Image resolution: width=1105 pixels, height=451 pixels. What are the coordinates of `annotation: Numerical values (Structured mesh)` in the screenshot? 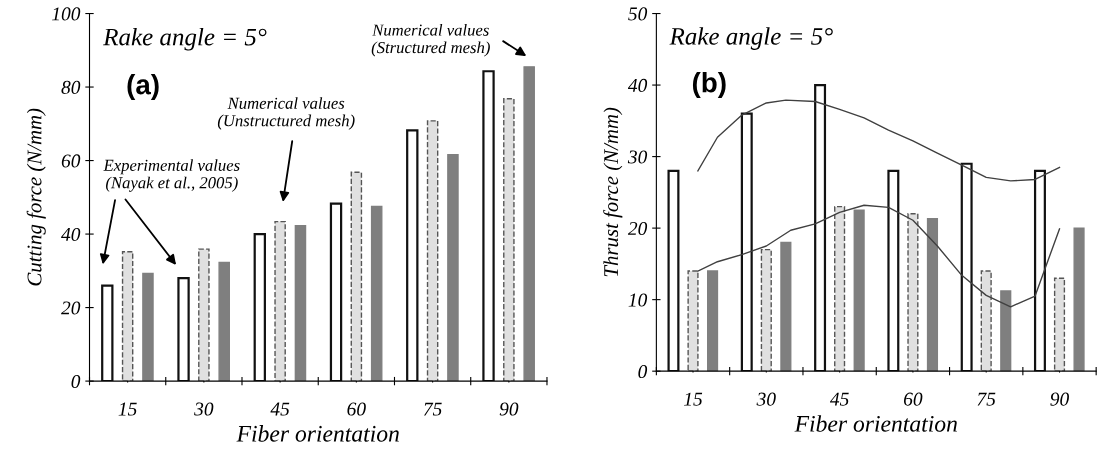 It's located at (430, 40).